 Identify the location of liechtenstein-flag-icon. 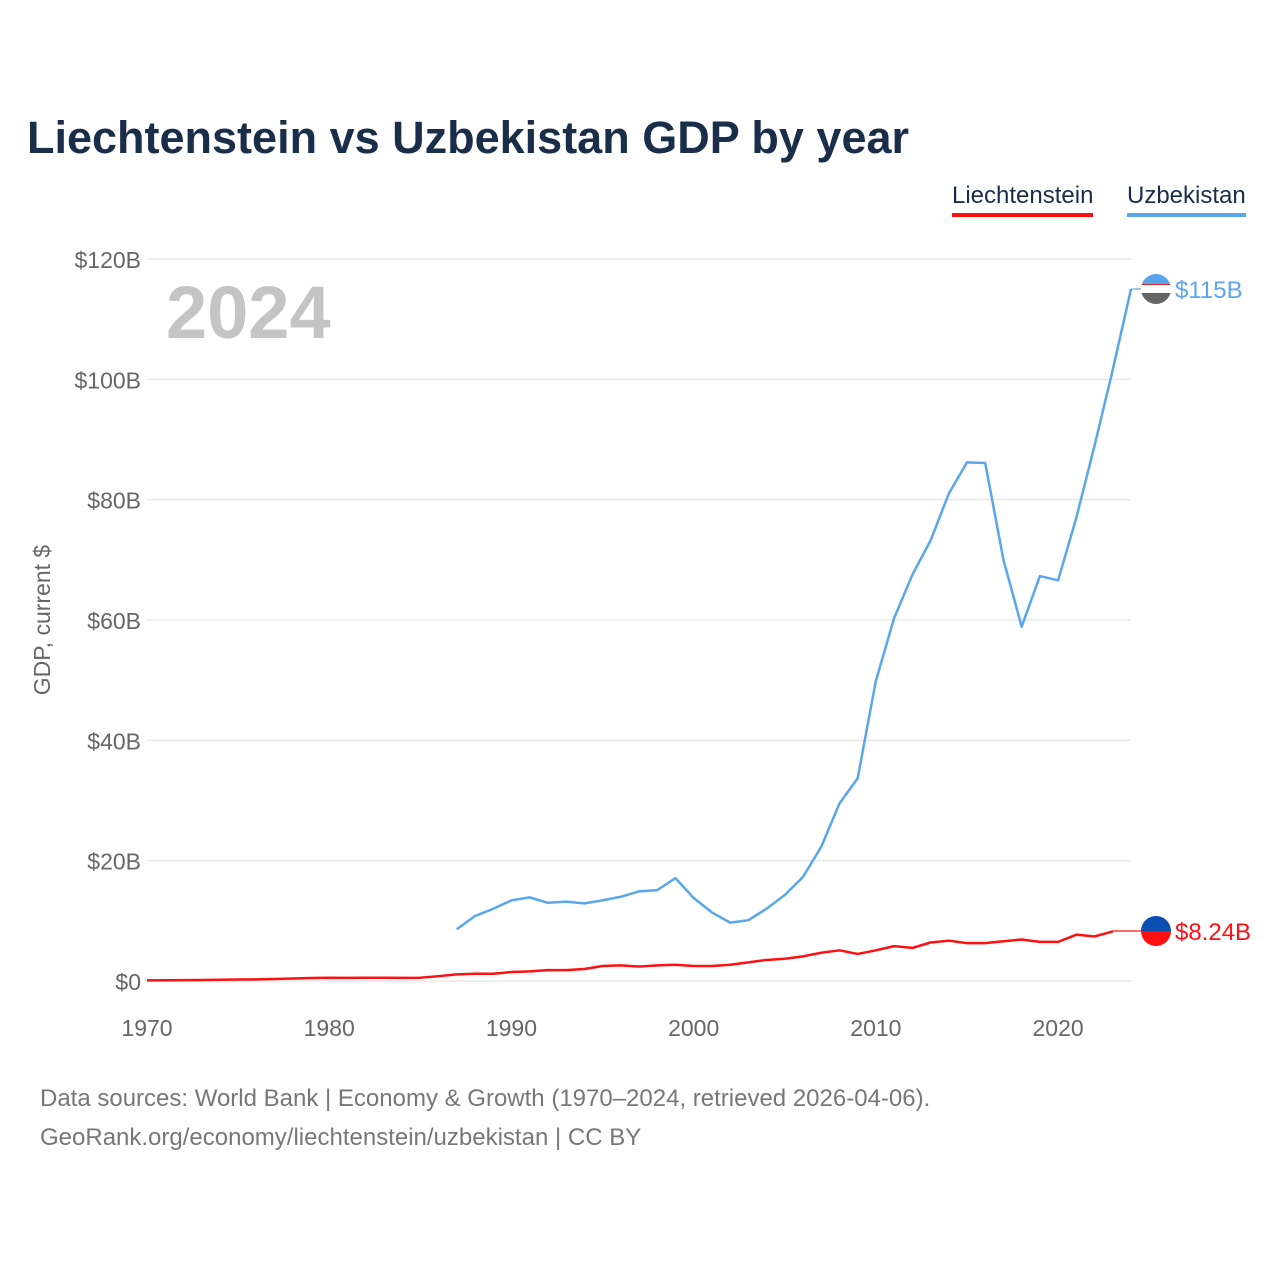
(1156, 931).